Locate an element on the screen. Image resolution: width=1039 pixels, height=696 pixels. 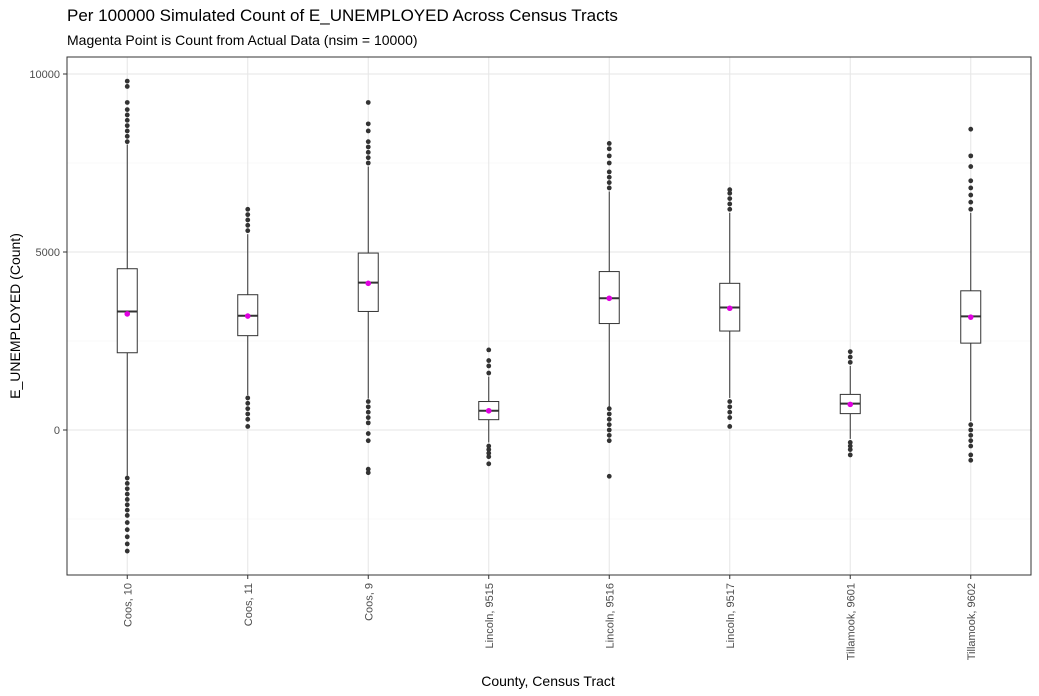
x-tick-label: Lincoln, 9516 is located at coordinates (610, 615).